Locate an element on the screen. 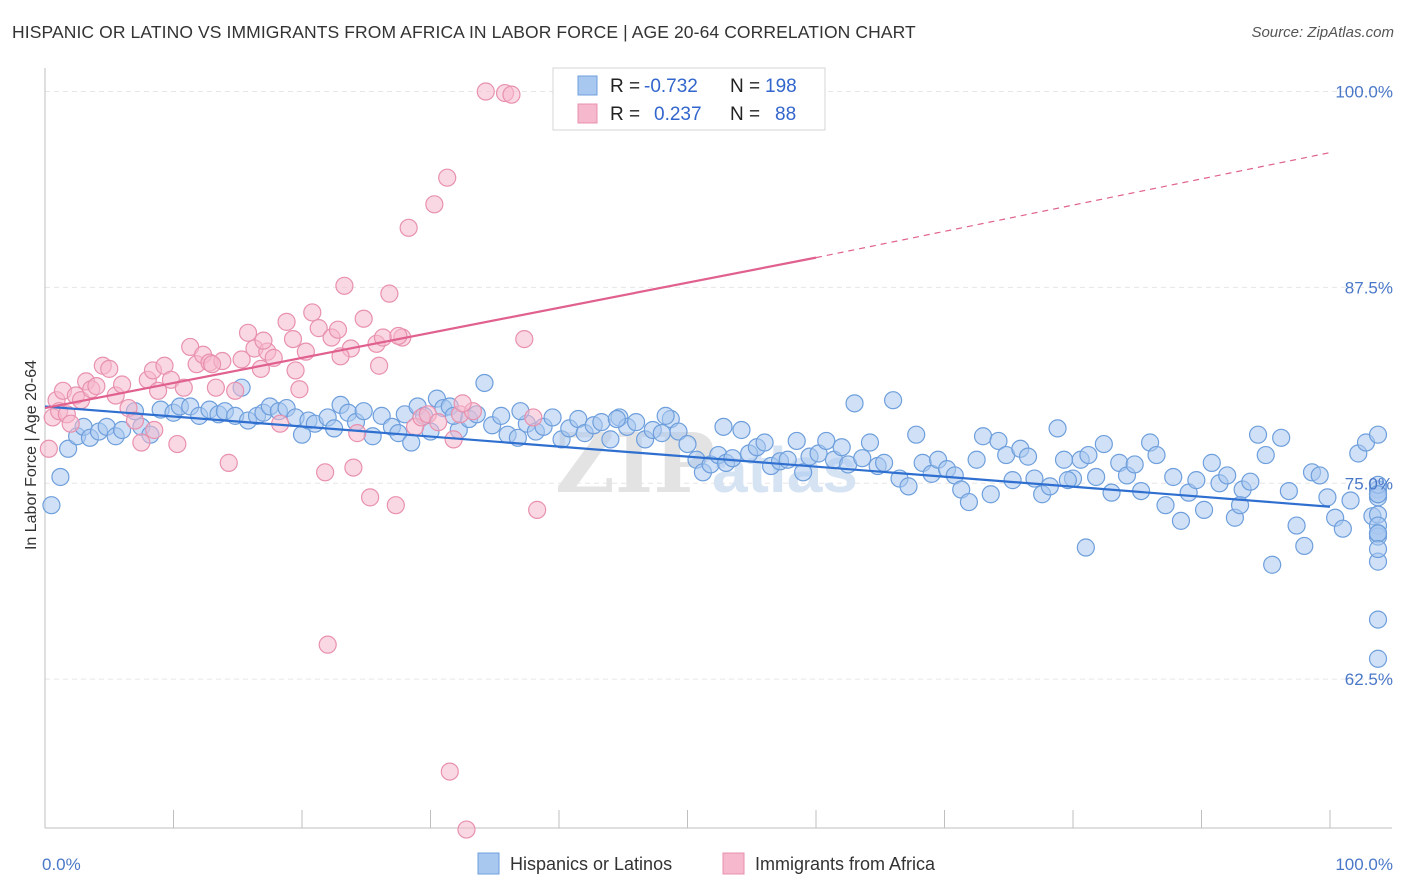 The height and width of the screenshot is (892, 1406). stats-swatch-blue is located at coordinates (587, 85).